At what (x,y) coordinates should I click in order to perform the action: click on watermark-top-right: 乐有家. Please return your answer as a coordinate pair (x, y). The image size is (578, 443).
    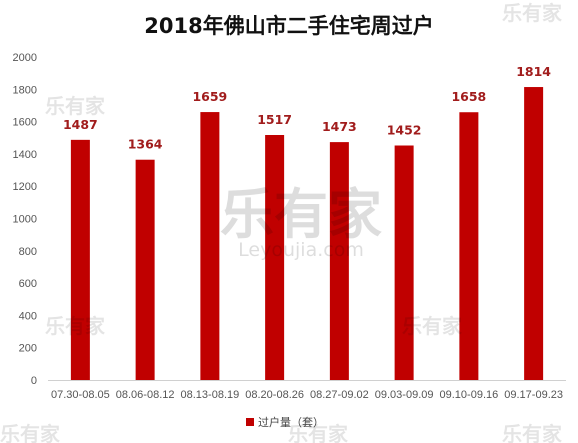
    Looking at the image, I should click on (532, 13).